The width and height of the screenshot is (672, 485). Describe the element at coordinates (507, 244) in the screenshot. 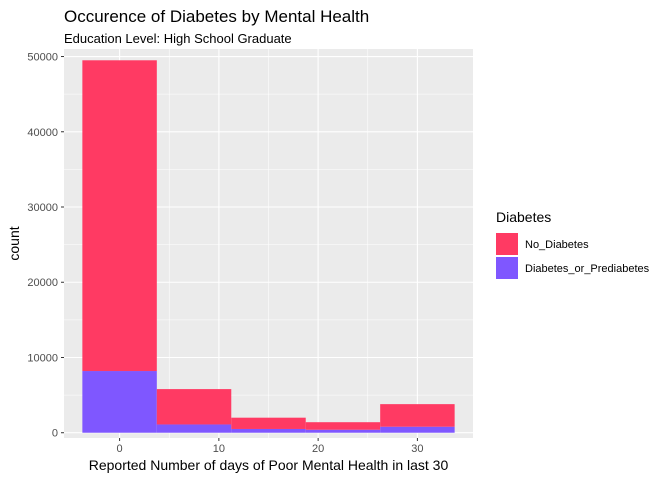

I see `legend-swatch-no-diabetes` at that location.